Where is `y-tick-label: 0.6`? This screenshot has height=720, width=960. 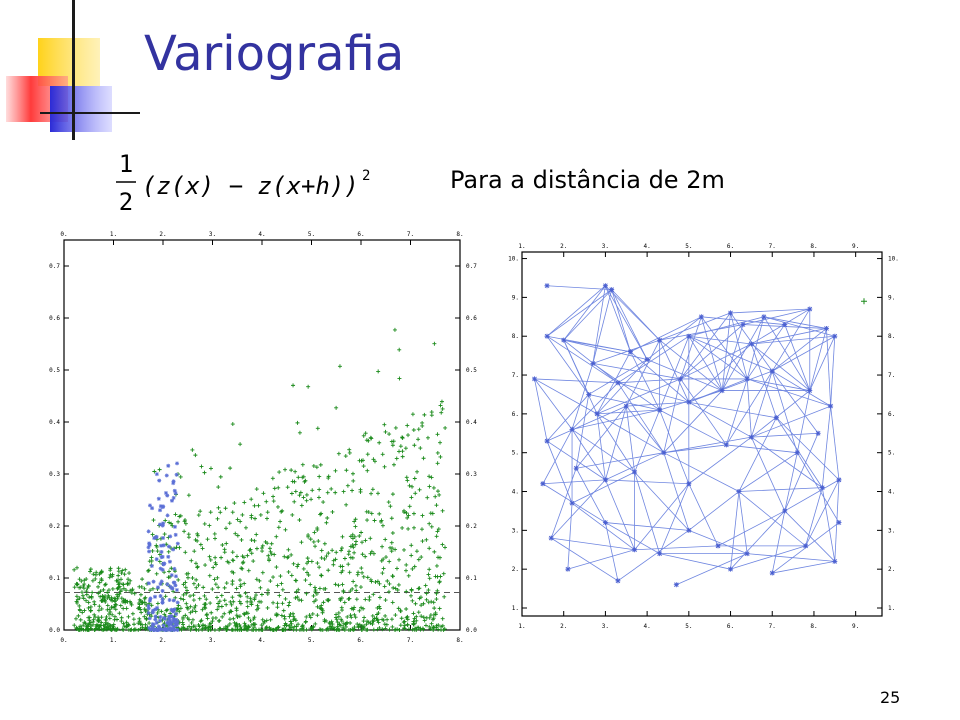 y-tick-label: 0.6 is located at coordinates (54, 318).